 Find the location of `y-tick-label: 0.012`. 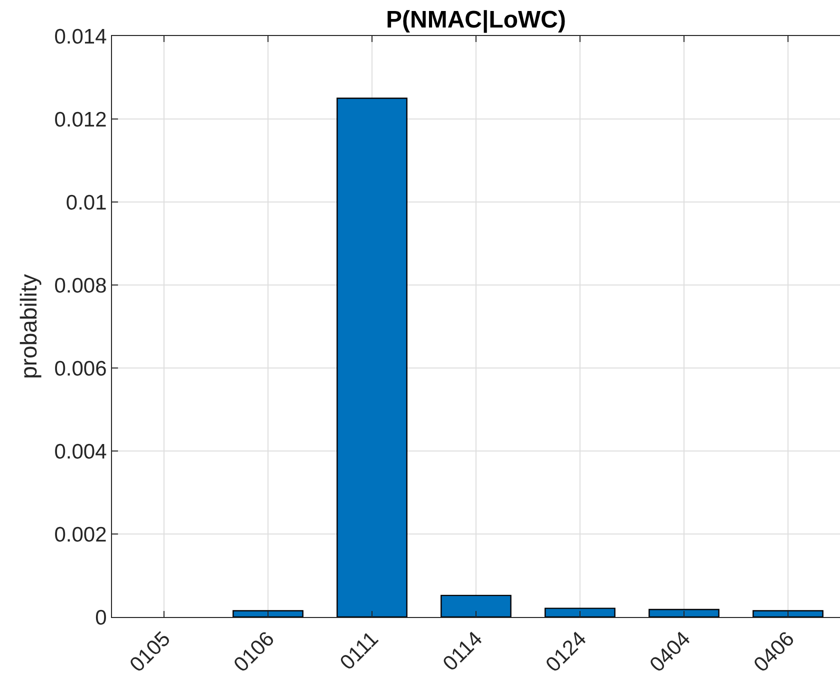

y-tick-label: 0.012 is located at coordinates (80, 120).